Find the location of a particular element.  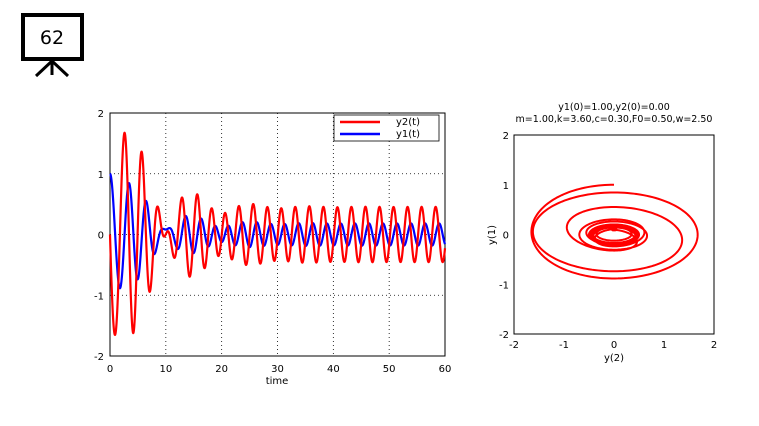

phase-series-line is located at coordinates (614, 231).